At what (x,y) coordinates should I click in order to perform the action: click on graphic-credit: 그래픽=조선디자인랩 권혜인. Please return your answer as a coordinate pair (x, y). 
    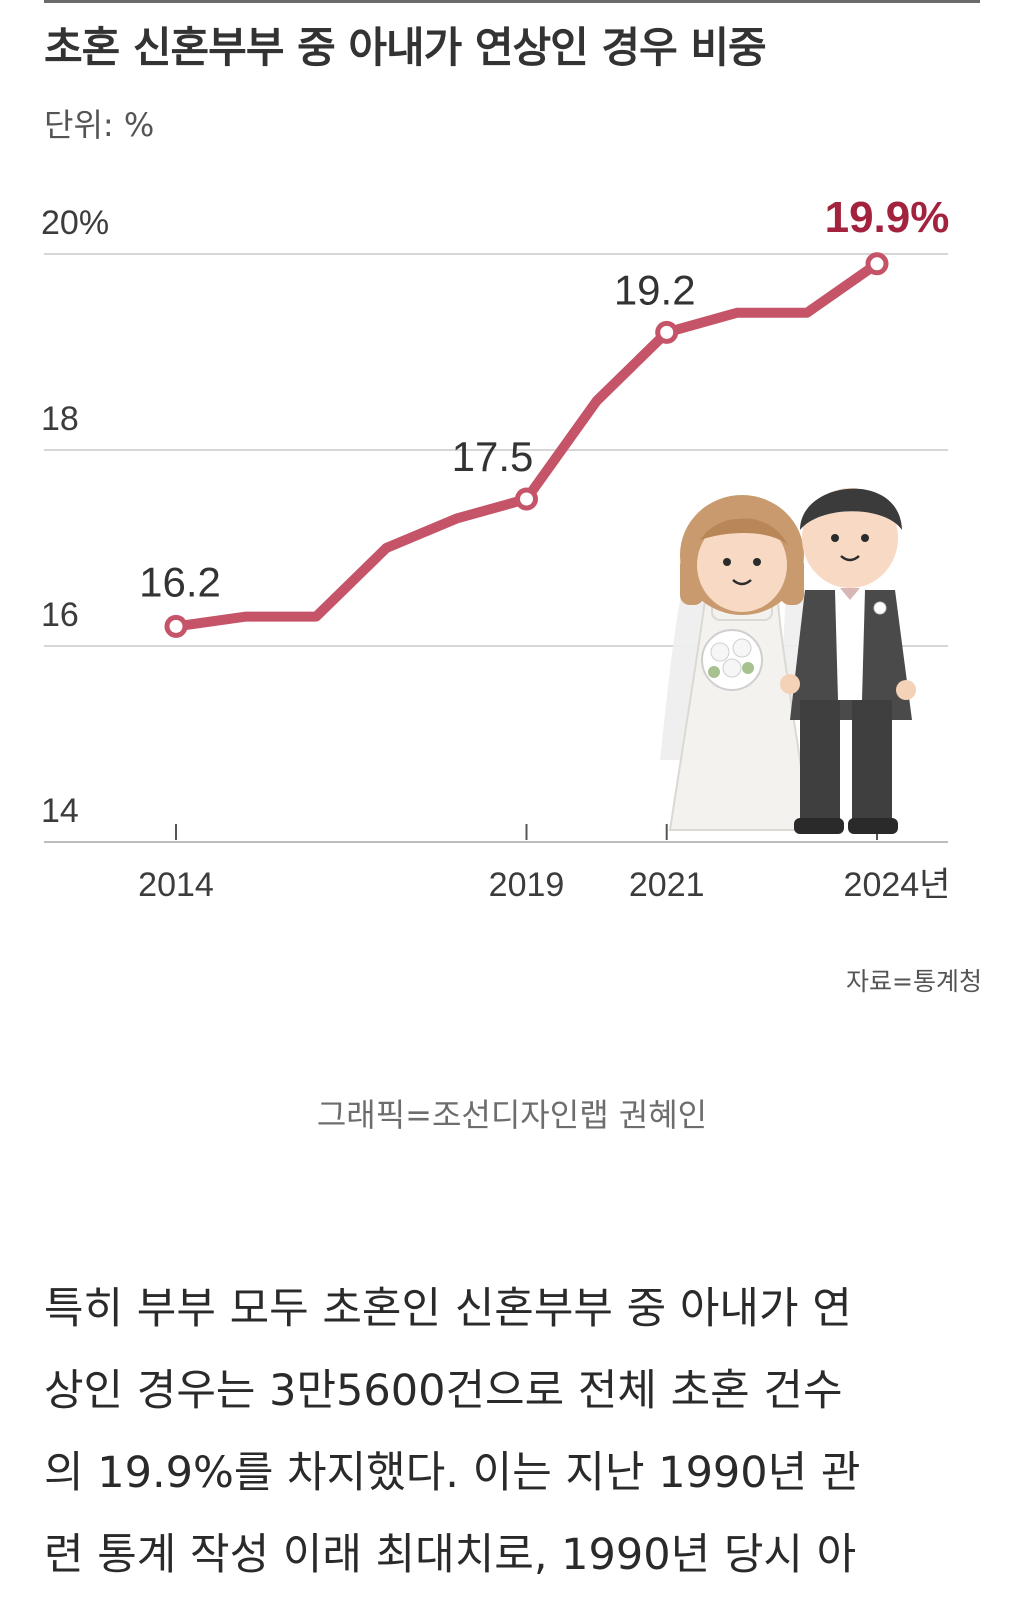
    Looking at the image, I should click on (512, 1115).